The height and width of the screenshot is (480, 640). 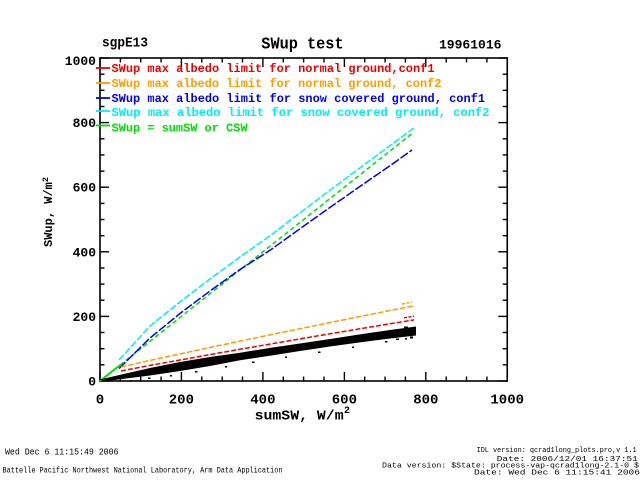 What do you see at coordinates (62, 453) in the screenshot?
I see `svg-text: Wed Dec 6 11:15:49 2006` at bounding box center [62, 453].